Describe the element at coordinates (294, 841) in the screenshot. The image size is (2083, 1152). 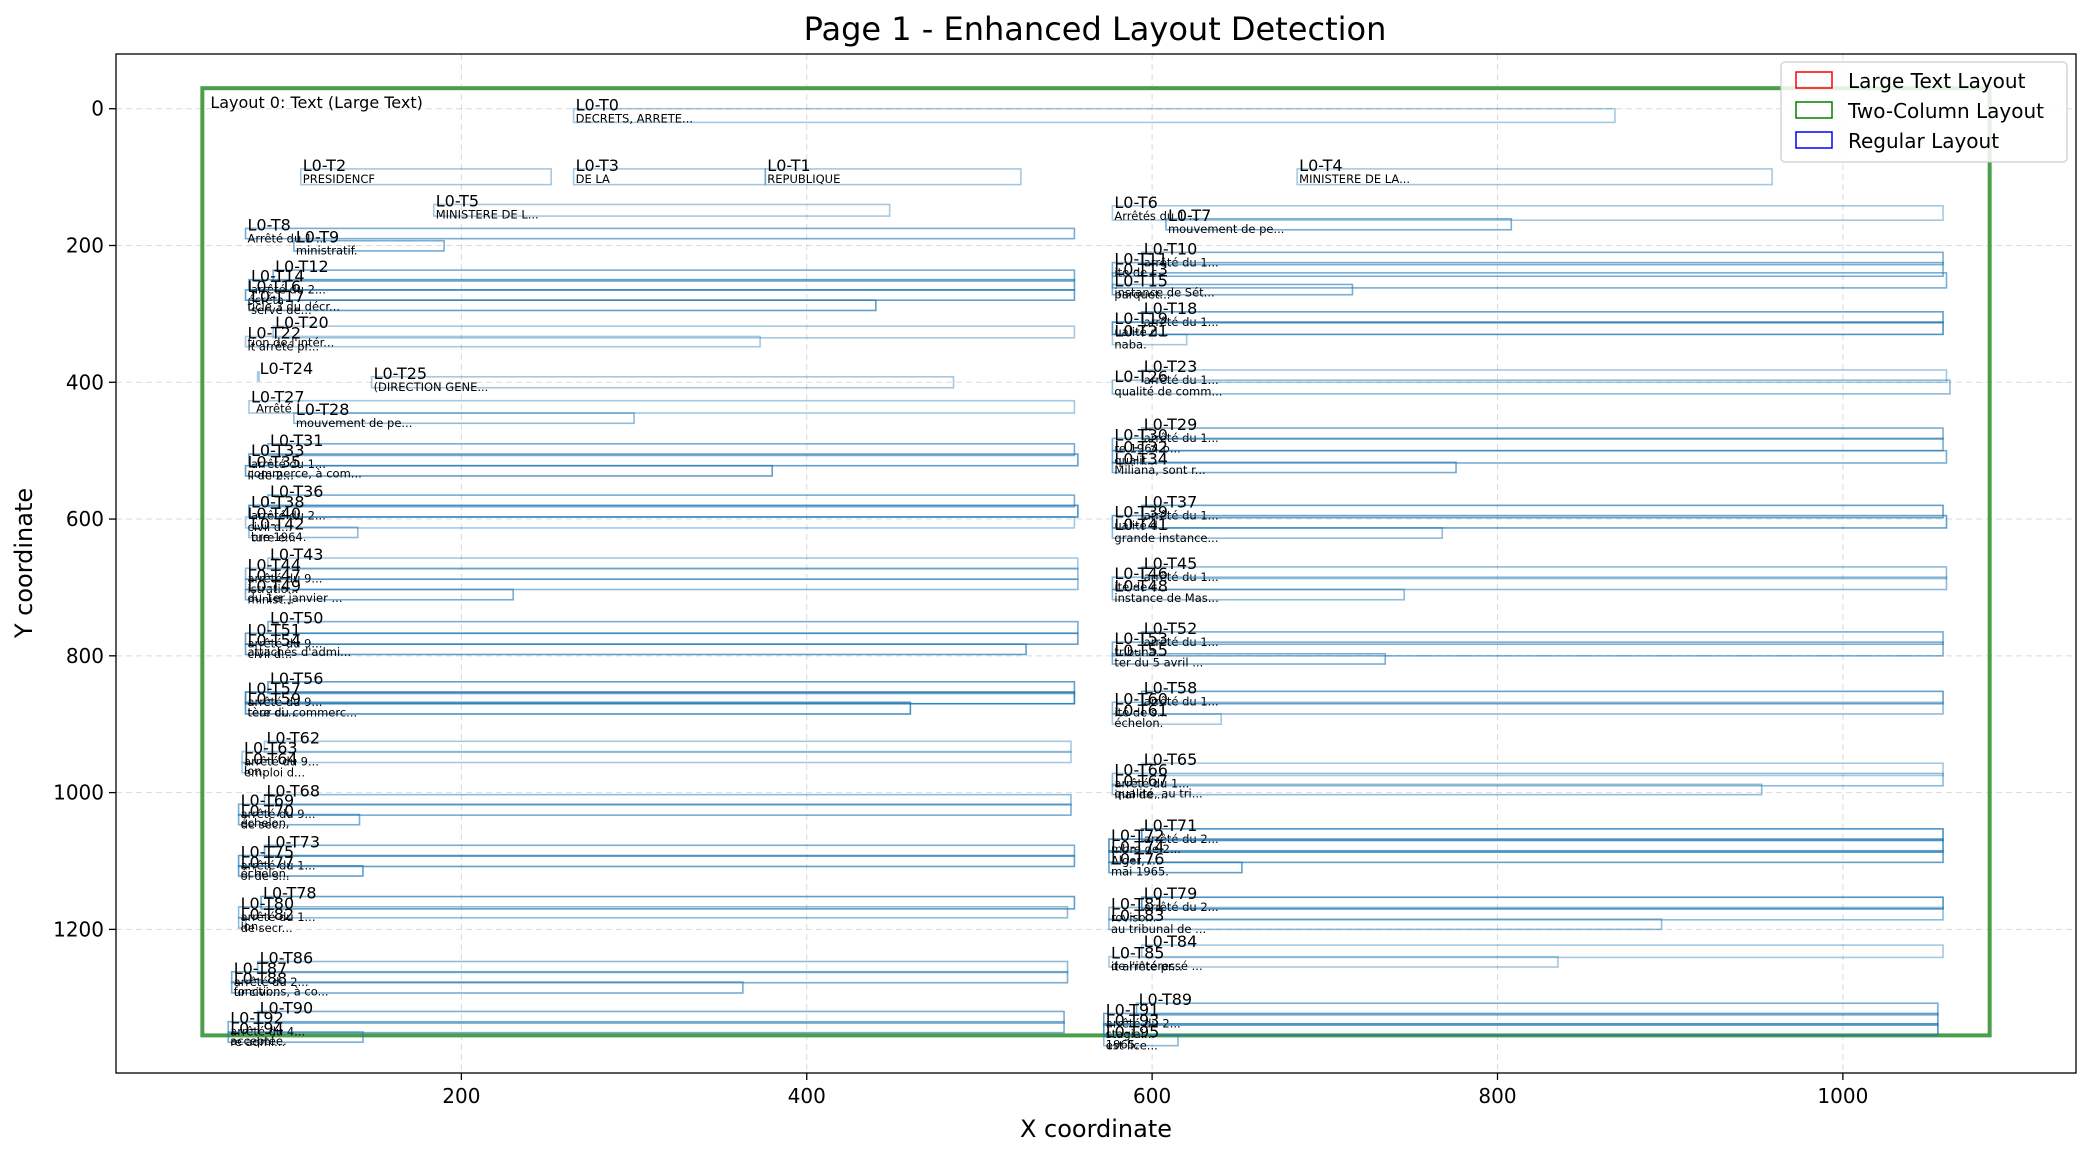
I see `text-box-label: L0-T73` at that location.